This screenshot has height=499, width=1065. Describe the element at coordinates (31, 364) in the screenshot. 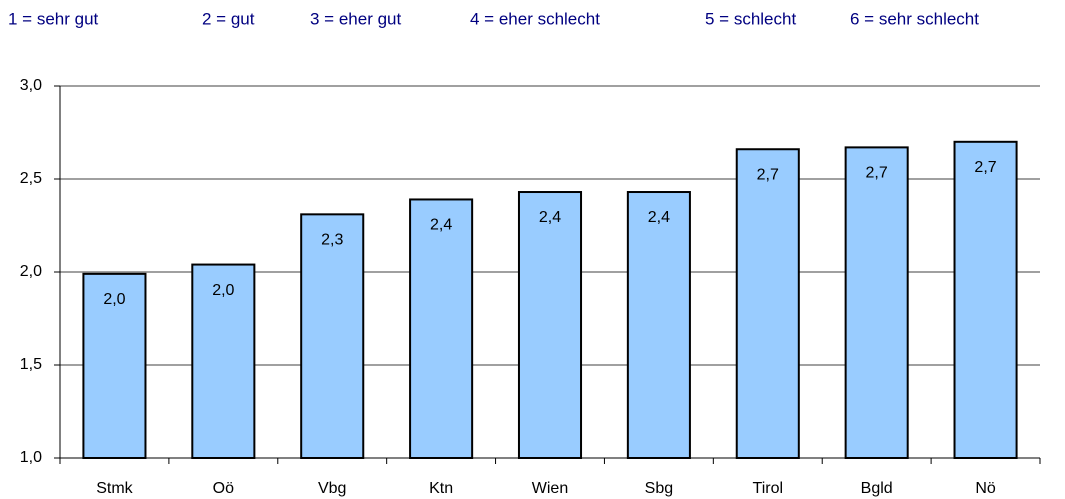

I see `y-tick-label: 1,5` at that location.